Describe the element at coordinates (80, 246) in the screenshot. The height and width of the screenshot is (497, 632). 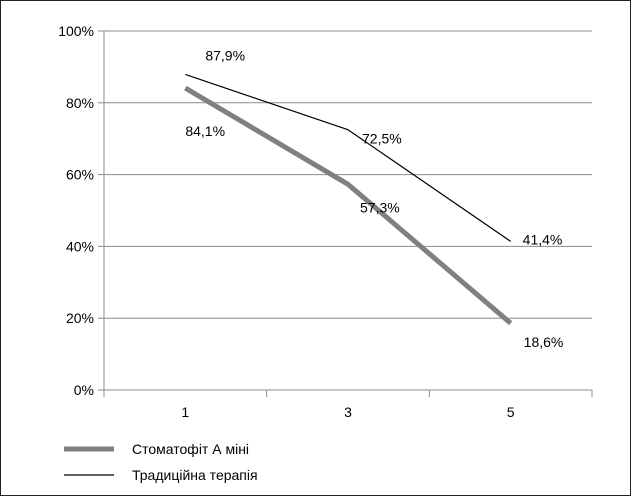
I see `y-tick-label-2: 40%` at that location.